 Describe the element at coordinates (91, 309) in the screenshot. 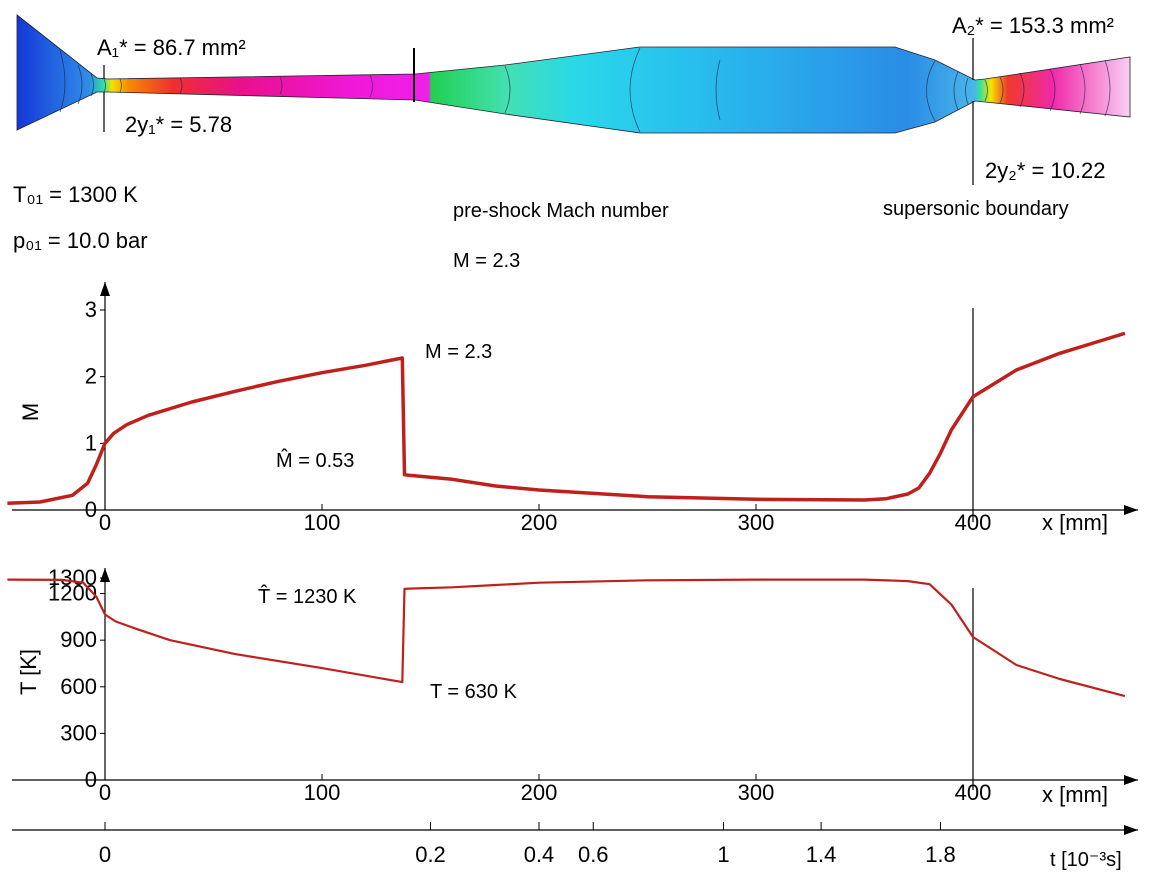

I see `mach-ytick-label: 3` at that location.